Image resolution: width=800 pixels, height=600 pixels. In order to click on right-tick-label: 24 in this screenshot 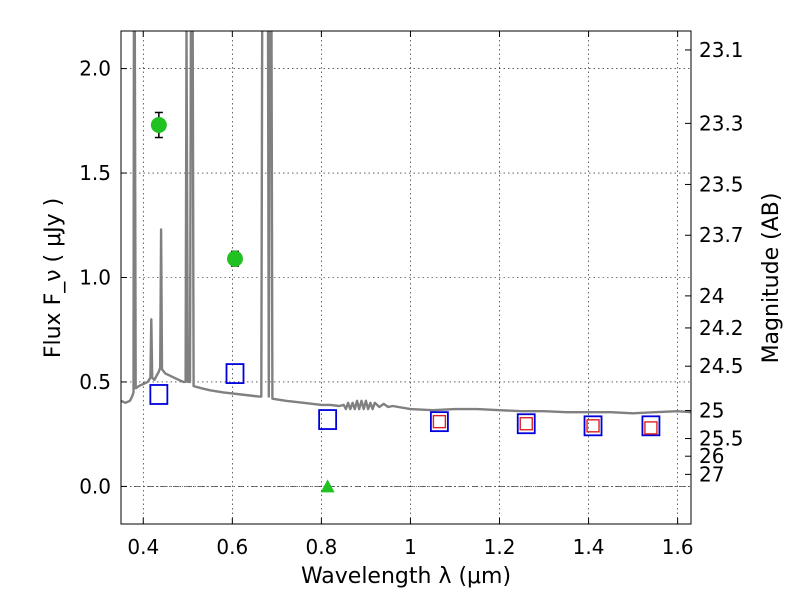, I will do `click(711, 296)`.